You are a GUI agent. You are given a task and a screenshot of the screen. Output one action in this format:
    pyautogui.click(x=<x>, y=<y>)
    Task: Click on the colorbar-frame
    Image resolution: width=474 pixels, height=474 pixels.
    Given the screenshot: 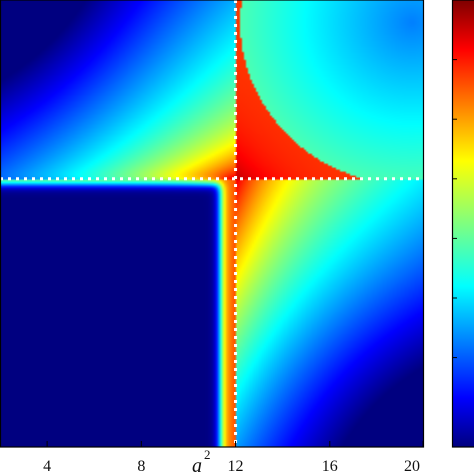 What is the action you would take?
    pyautogui.click(x=462, y=224)
    